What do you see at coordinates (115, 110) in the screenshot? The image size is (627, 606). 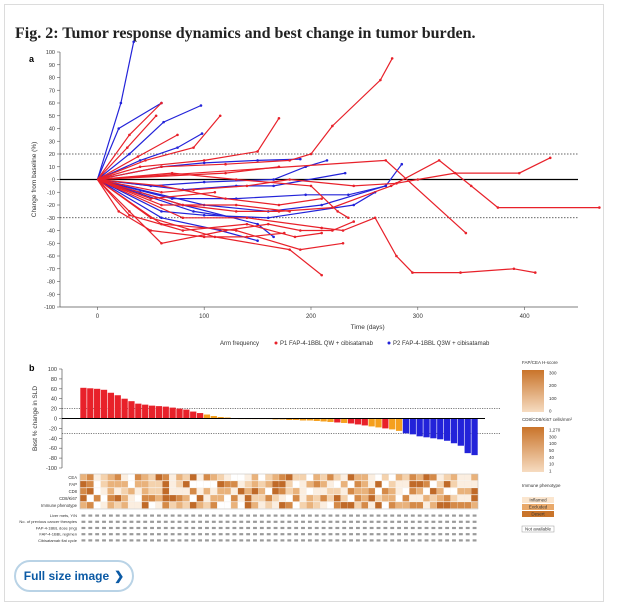 I see `series-line-p2` at bounding box center [115, 110].